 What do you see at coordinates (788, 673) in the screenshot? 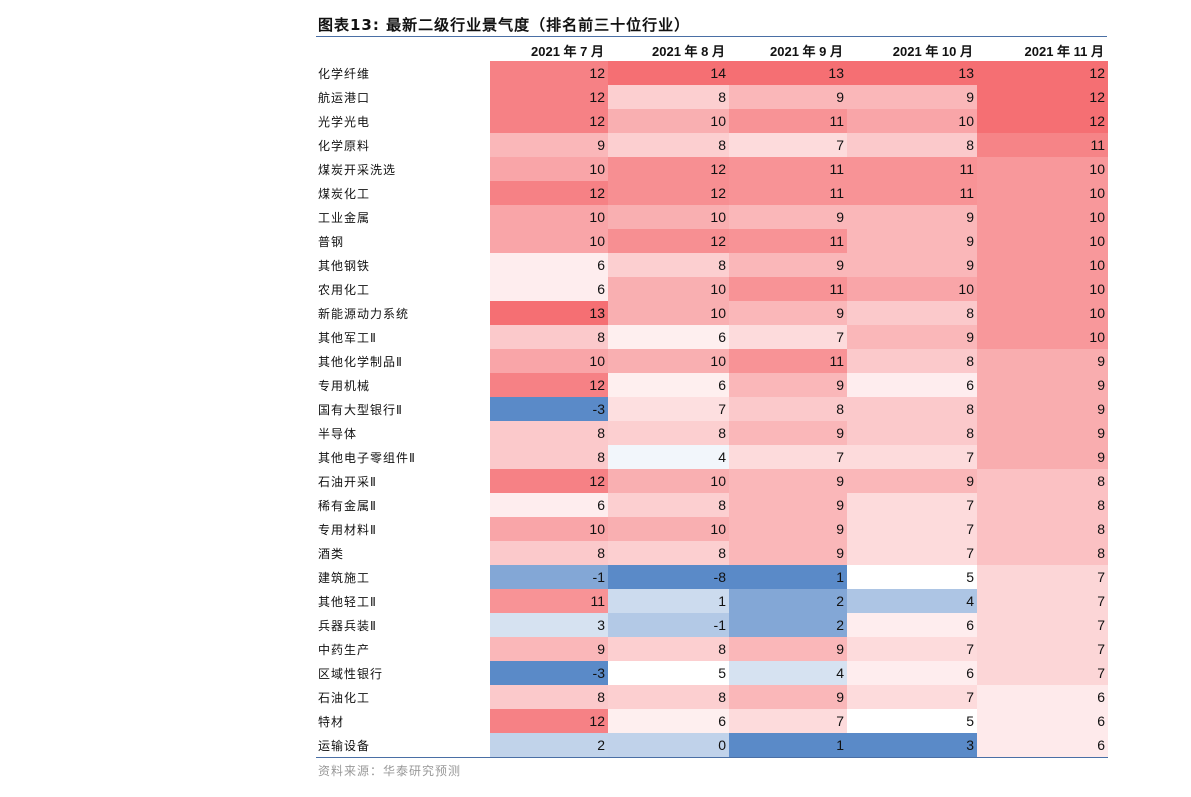
I see `heatmap-cell: 4` at bounding box center [788, 673].